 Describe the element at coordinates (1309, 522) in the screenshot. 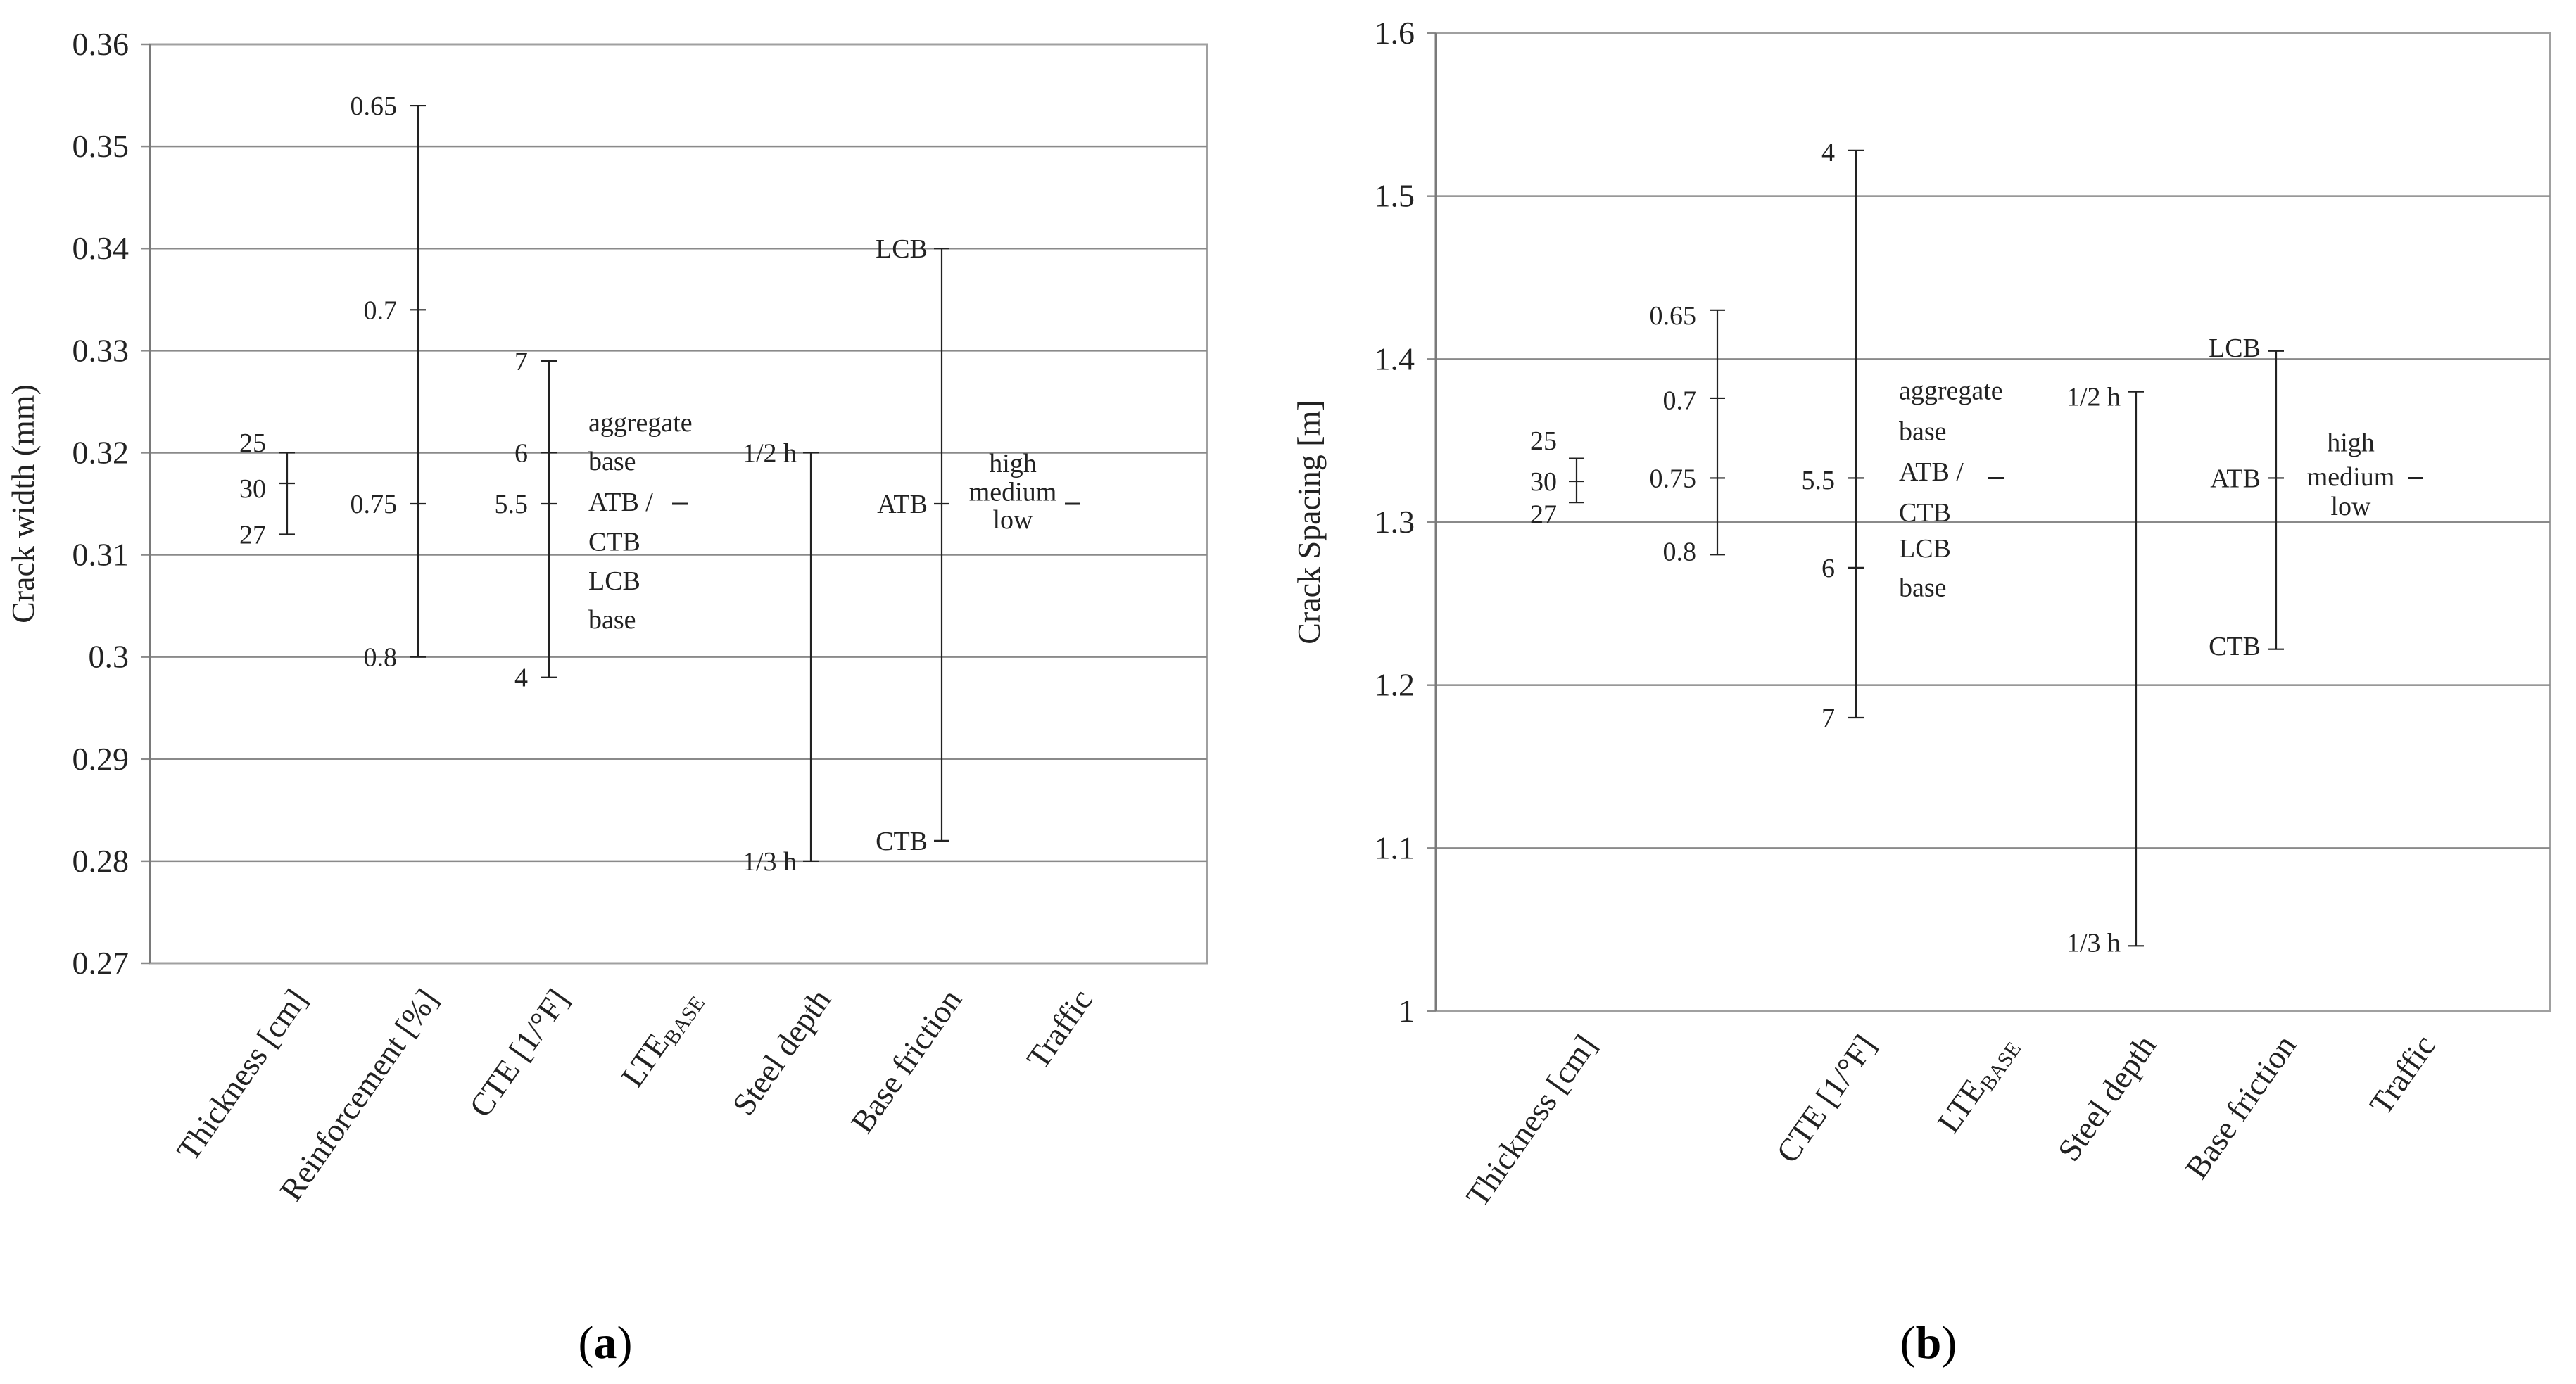

I see `y-axis-title: Crack Spacing [m]` at that location.